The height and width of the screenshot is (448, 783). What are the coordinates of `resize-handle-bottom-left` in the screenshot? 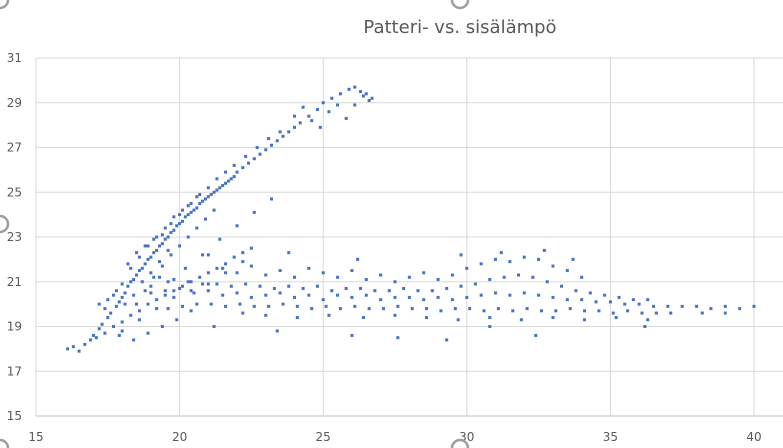 It's located at (5, 443).